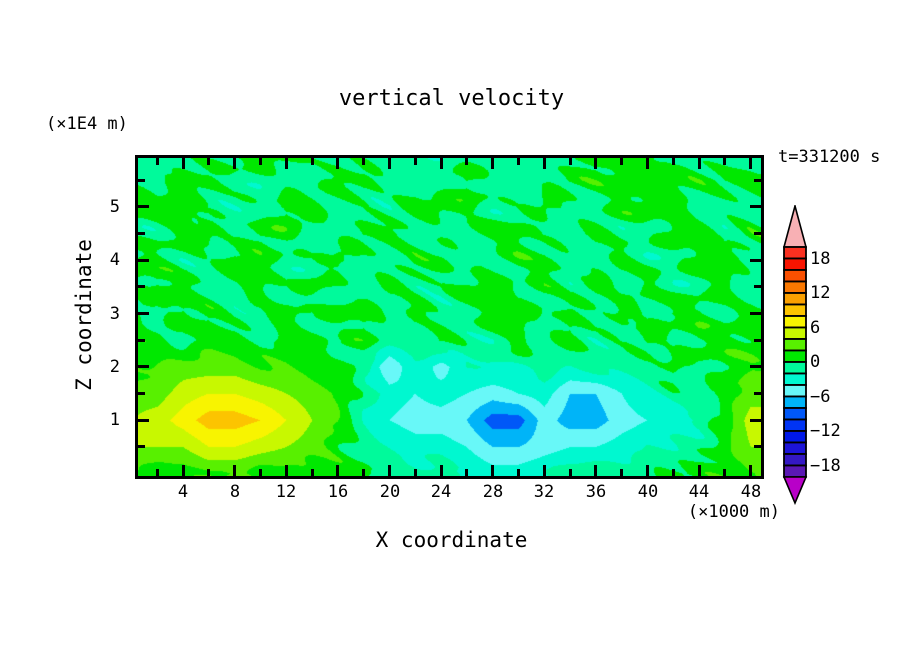  What do you see at coordinates (815, 362) in the screenshot?
I see `colorbar-label: 0` at bounding box center [815, 362].